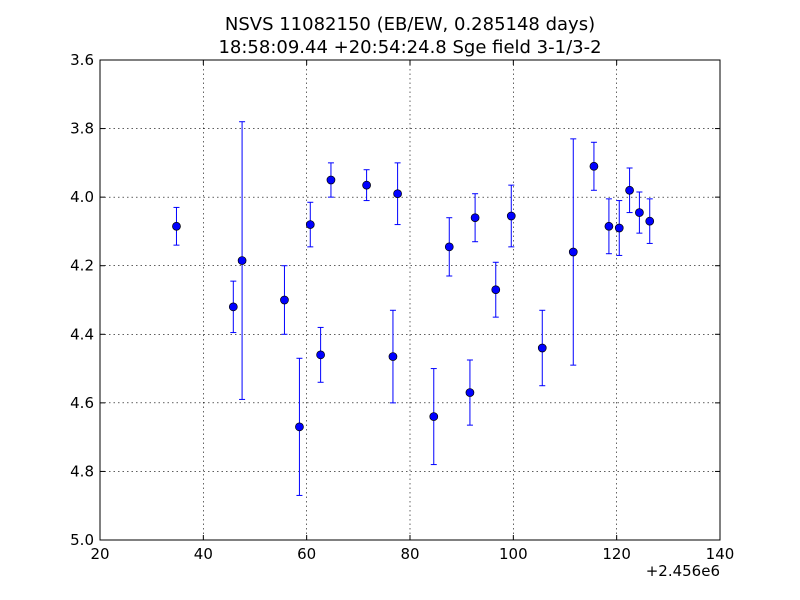  What do you see at coordinates (306, 554) in the screenshot?
I see `x-tick-label: 60` at bounding box center [306, 554].